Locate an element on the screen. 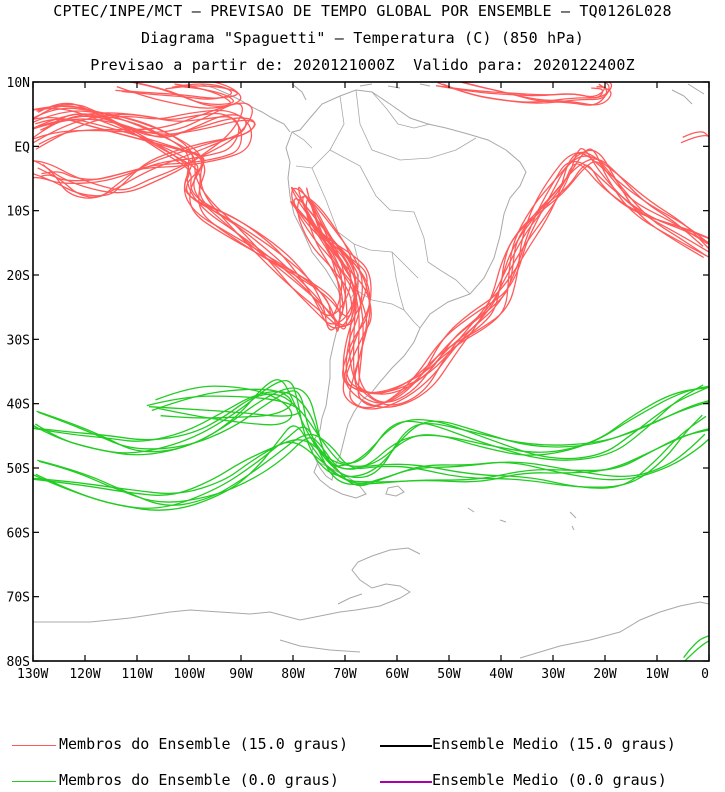  lon-tick-label: 120W is located at coordinates (84, 674).